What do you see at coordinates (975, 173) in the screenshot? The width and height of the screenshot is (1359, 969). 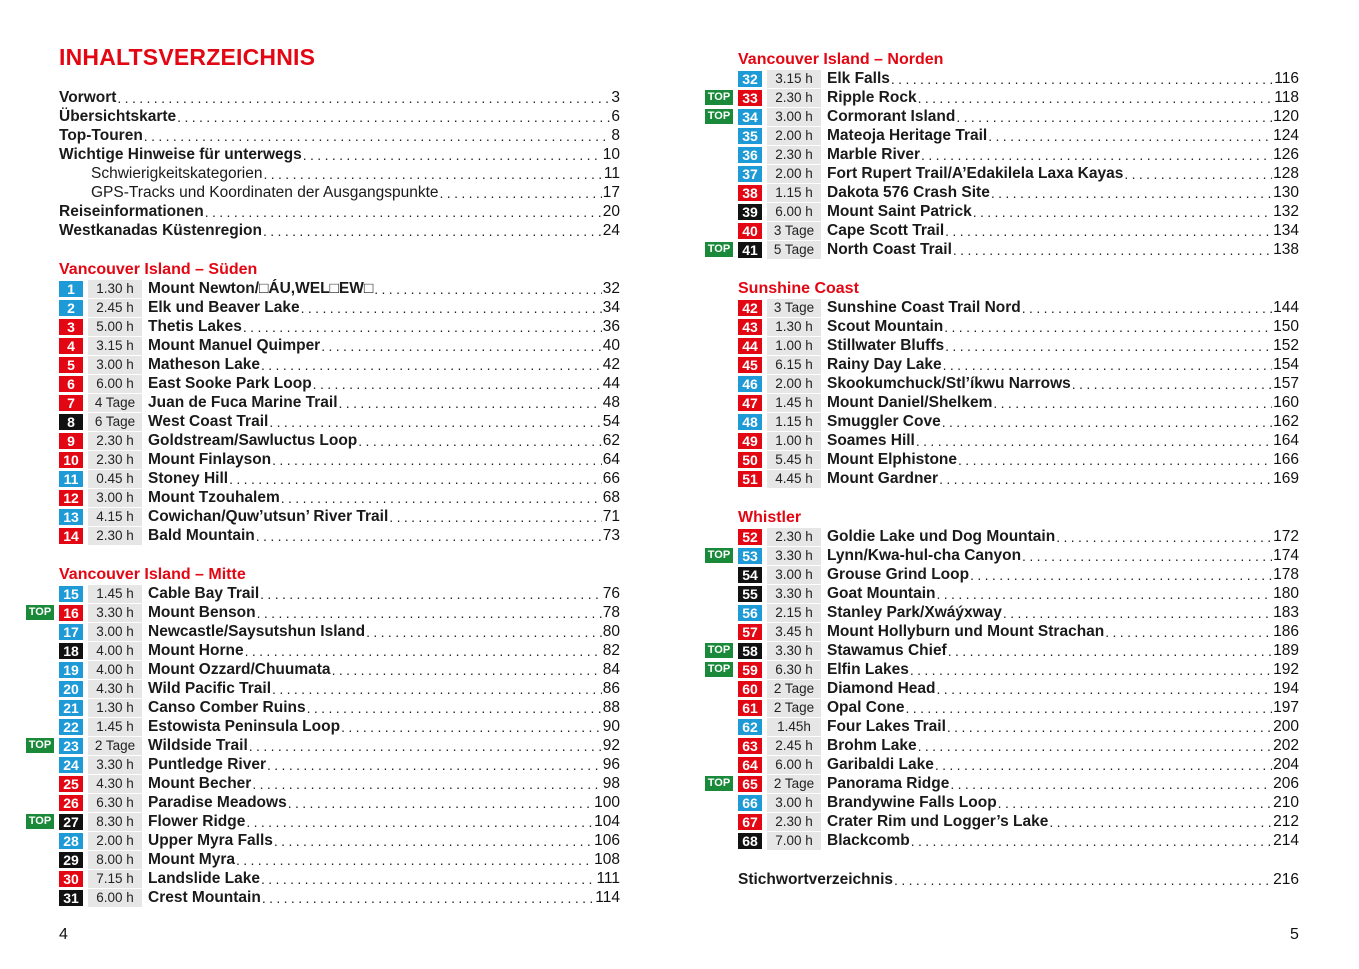 I see `tour-name: Fort Rupert Trail/A’Edakilela Laxa Kayas` at bounding box center [975, 173].